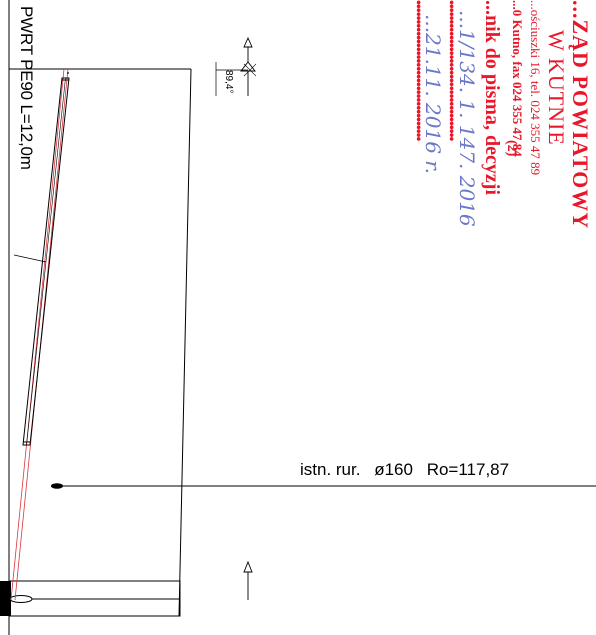 The image size is (596, 635). I want to click on angle-arrow-head, so click(248, 42).